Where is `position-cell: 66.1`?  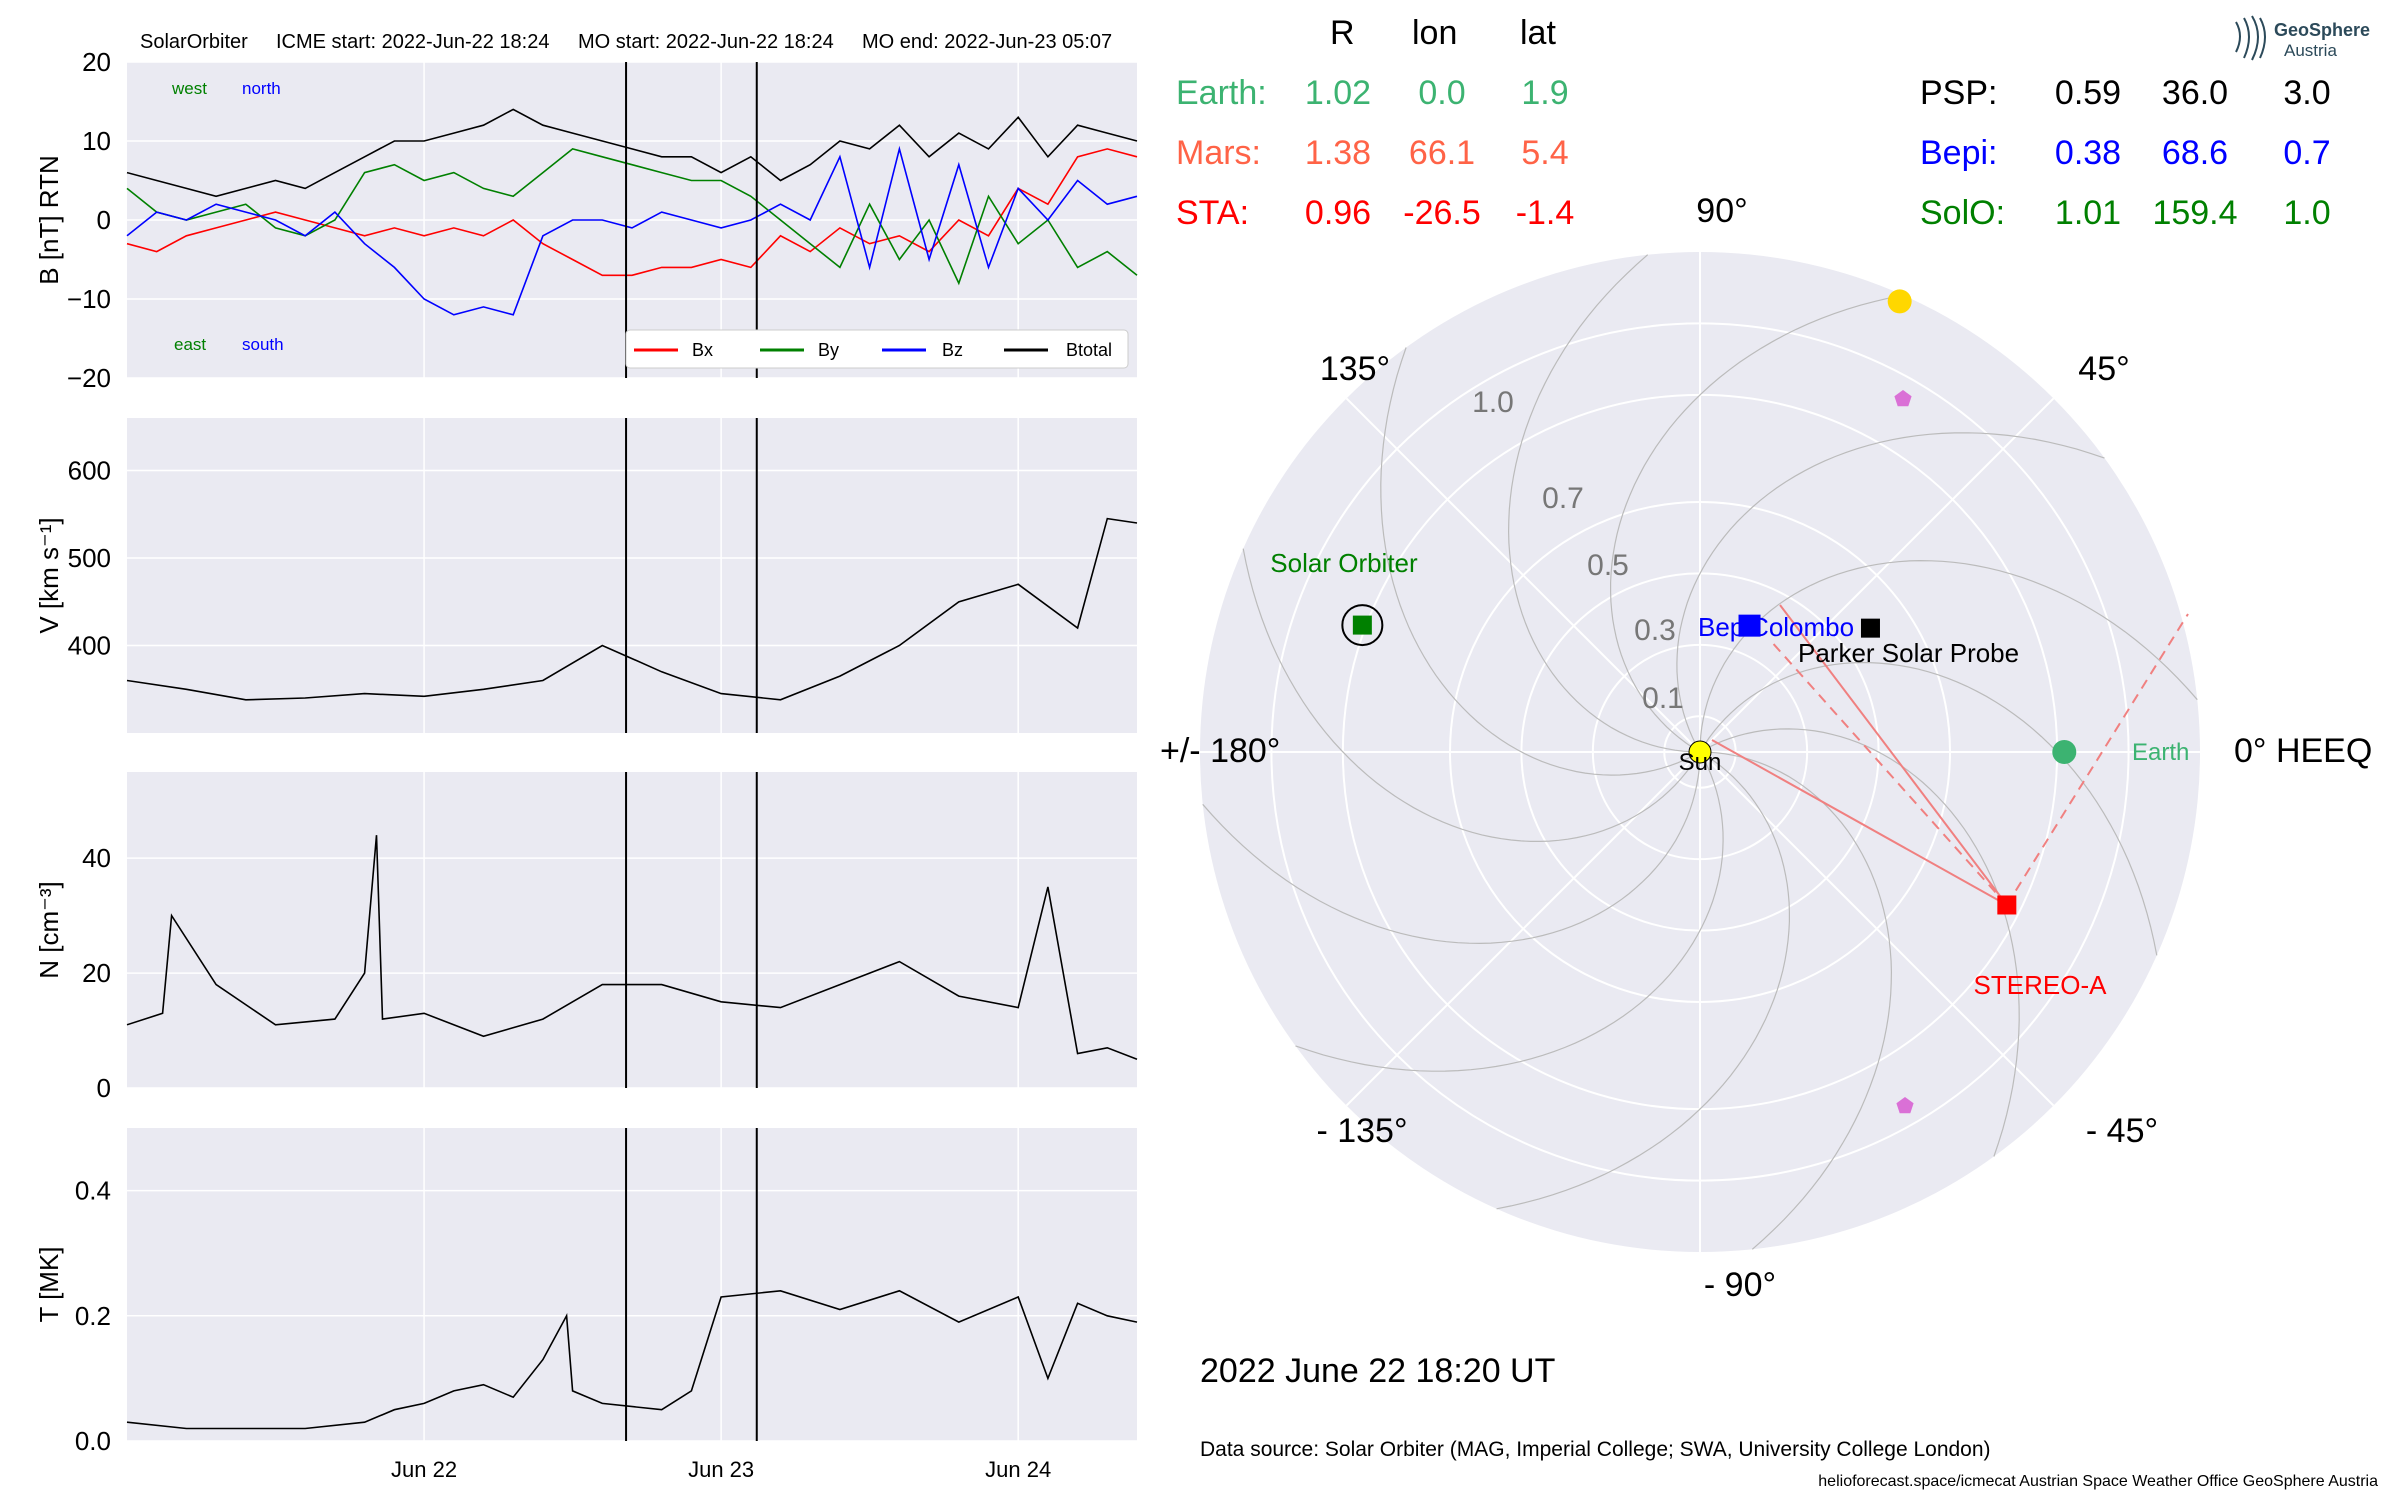 position-cell: 66.1 is located at coordinates (1442, 153).